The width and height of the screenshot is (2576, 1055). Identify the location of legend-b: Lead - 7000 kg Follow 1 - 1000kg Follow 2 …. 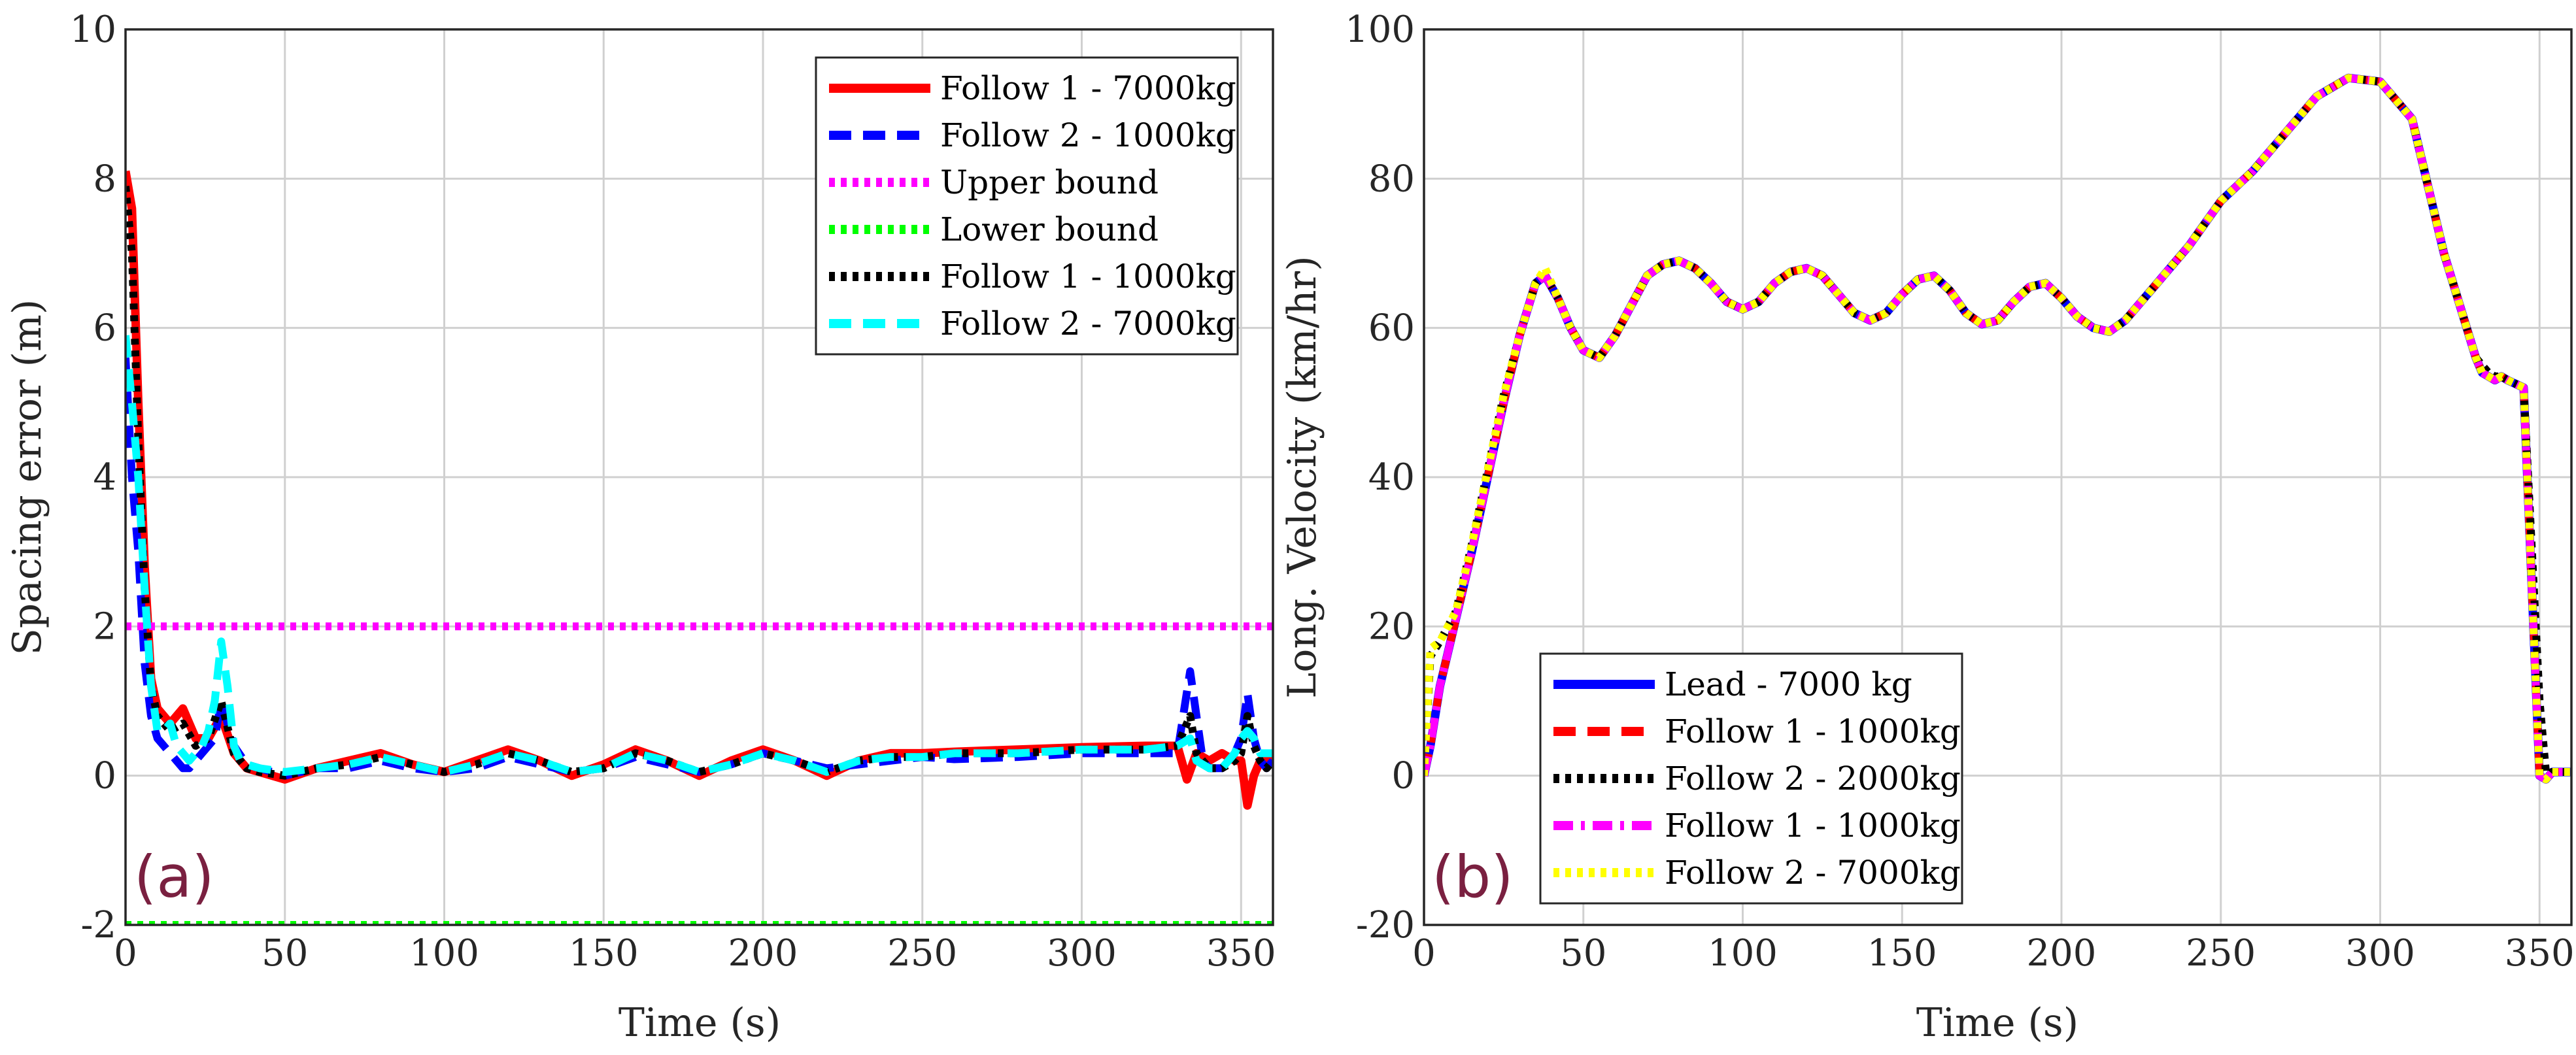
(1751, 778).